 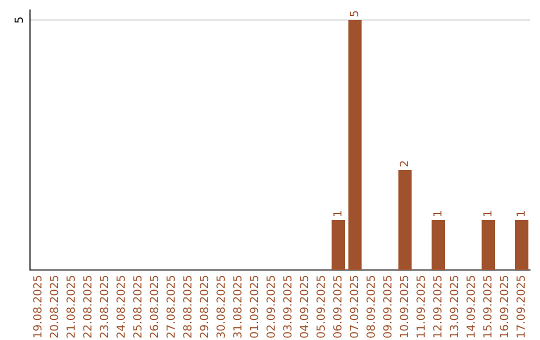 What do you see at coordinates (370, 307) in the screenshot?
I see `x-tick-label: 08.09.2025` at bounding box center [370, 307].